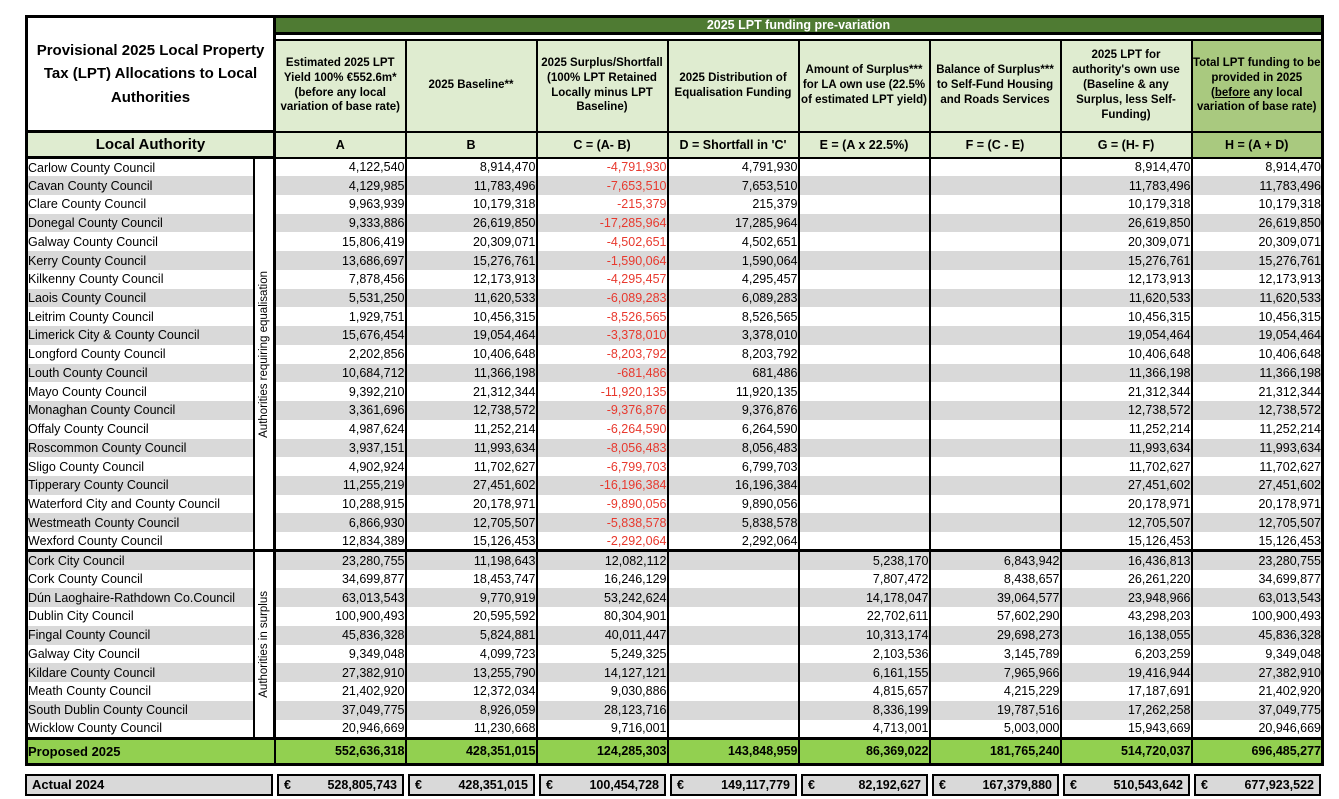 Image resolution: width=1339 pixels, height=799 pixels. Describe the element at coordinates (733, 784) in the screenshot. I see `actual-2024-cell-D: €149,117,779` at that location.